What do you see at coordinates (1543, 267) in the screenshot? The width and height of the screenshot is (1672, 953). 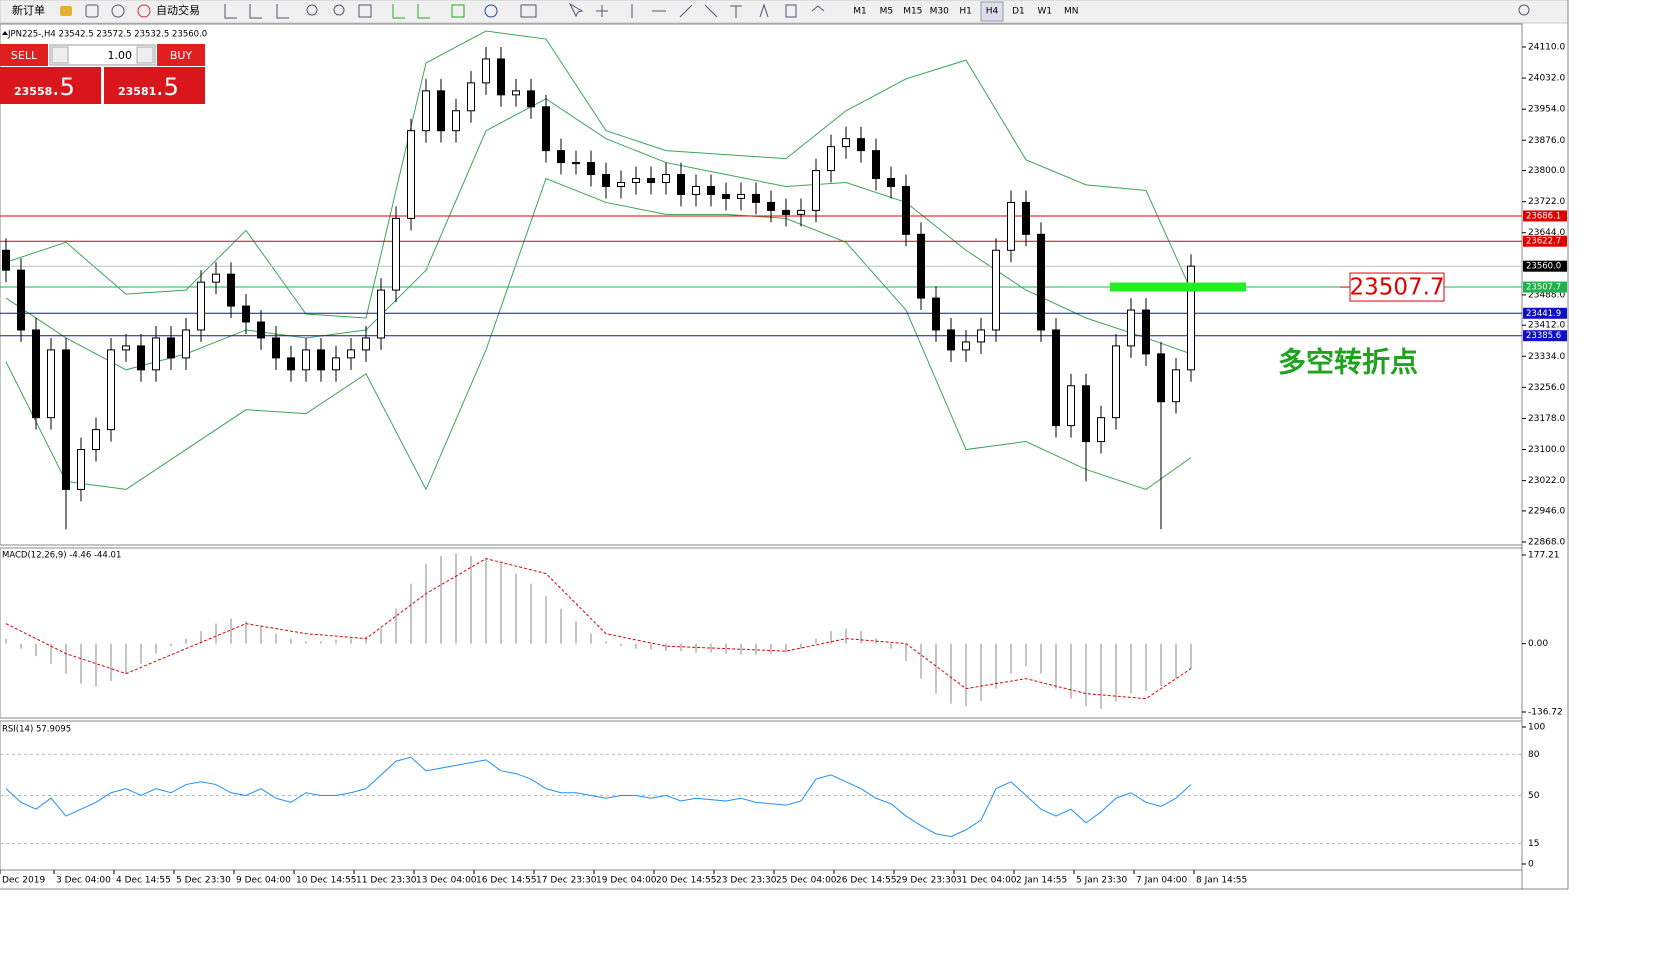 I see `current-price-label: 23560.0` at bounding box center [1543, 267].